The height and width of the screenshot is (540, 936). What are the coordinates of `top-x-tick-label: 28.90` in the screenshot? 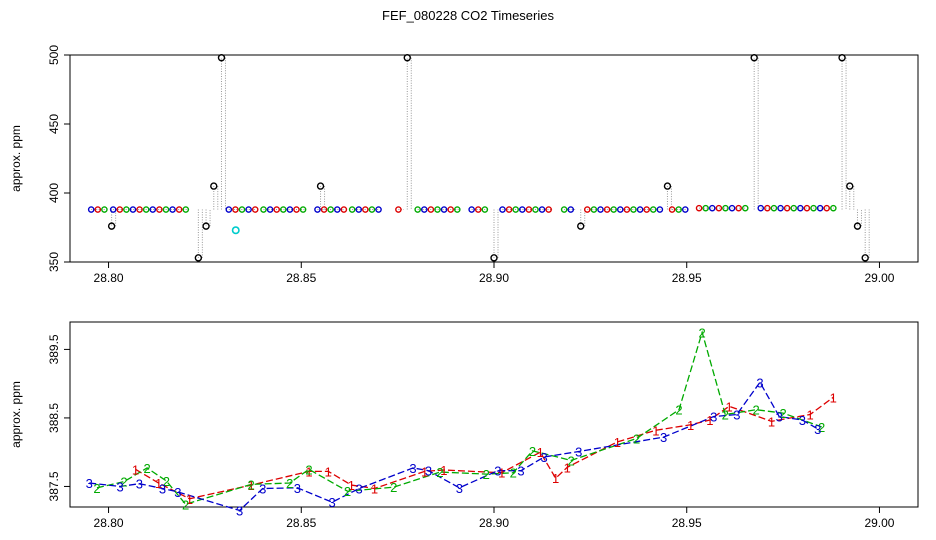 It's located at (494, 278).